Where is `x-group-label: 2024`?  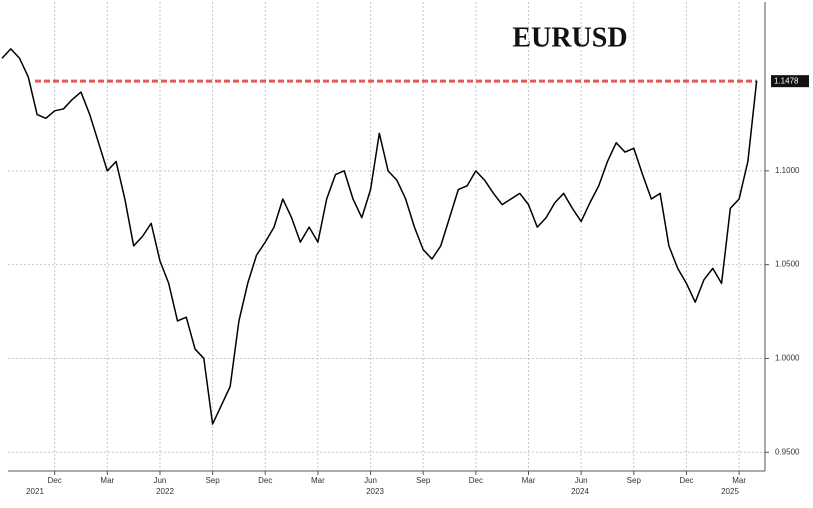
x-group-label: 2024 is located at coordinates (580, 491).